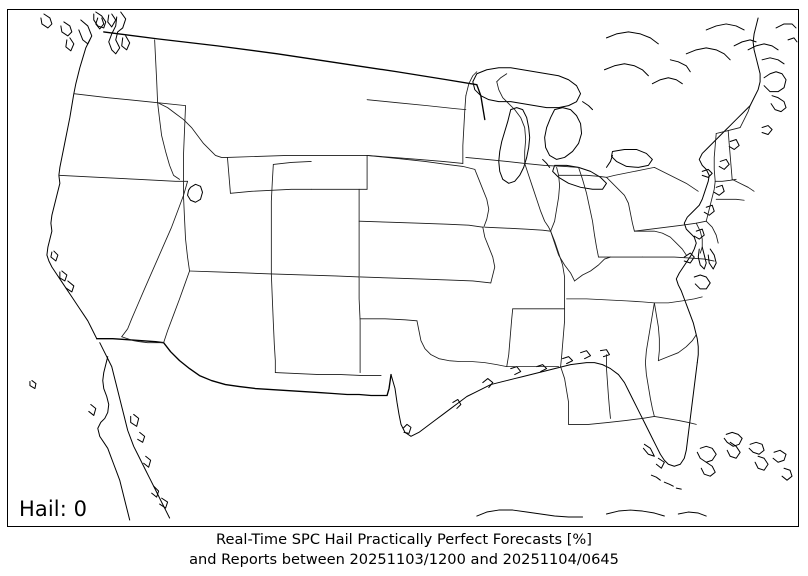 The image size is (808, 576). What do you see at coordinates (294, 76) in the screenshot?
I see `national-border-canada` at bounding box center [294, 76].